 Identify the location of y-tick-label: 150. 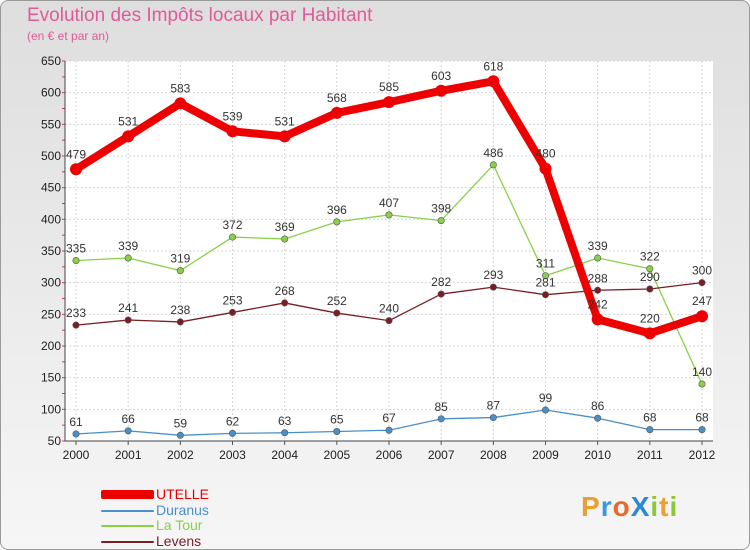
(51, 378).